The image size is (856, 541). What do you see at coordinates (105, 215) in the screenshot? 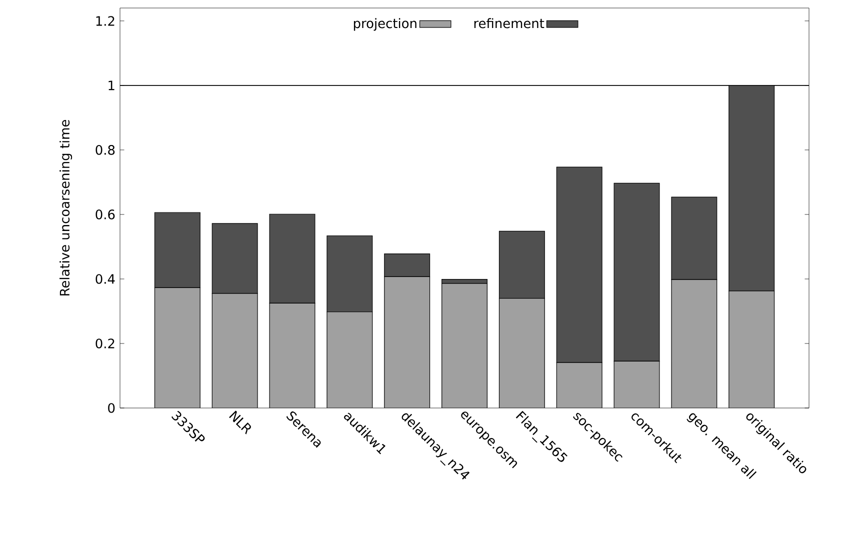
I see `y-tick-label: 0.6` at bounding box center [105, 215].